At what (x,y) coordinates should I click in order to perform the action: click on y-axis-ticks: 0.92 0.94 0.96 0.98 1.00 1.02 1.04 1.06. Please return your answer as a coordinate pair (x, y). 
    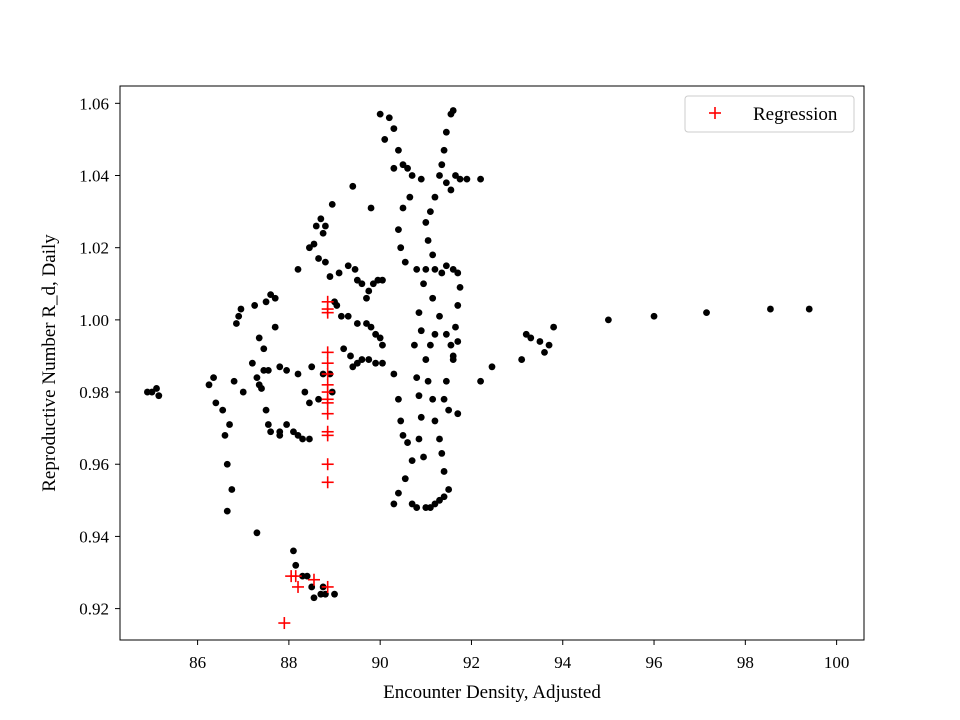
    Looking at the image, I should click on (99, 356).